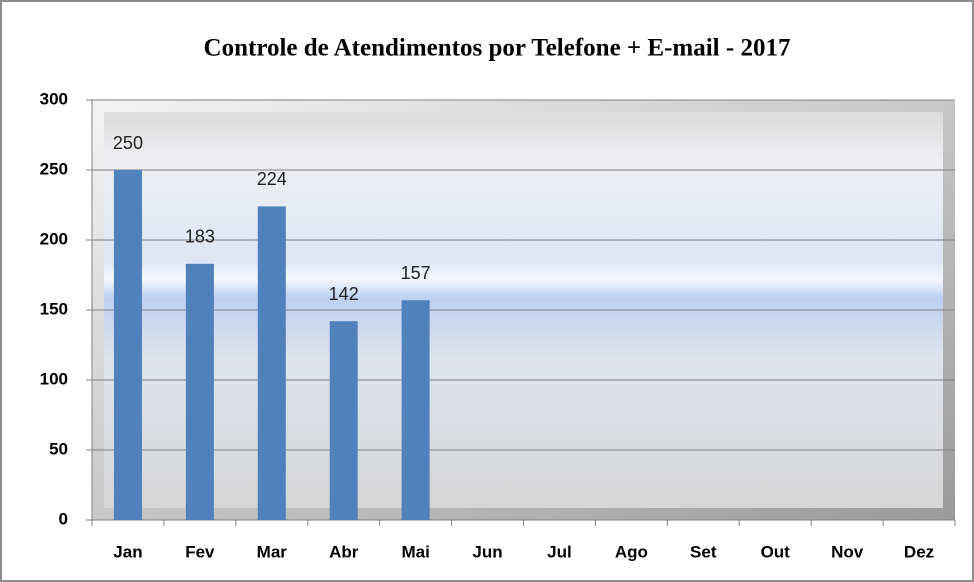  What do you see at coordinates (63, 518) in the screenshot?
I see `y-tick-label: 0` at bounding box center [63, 518].